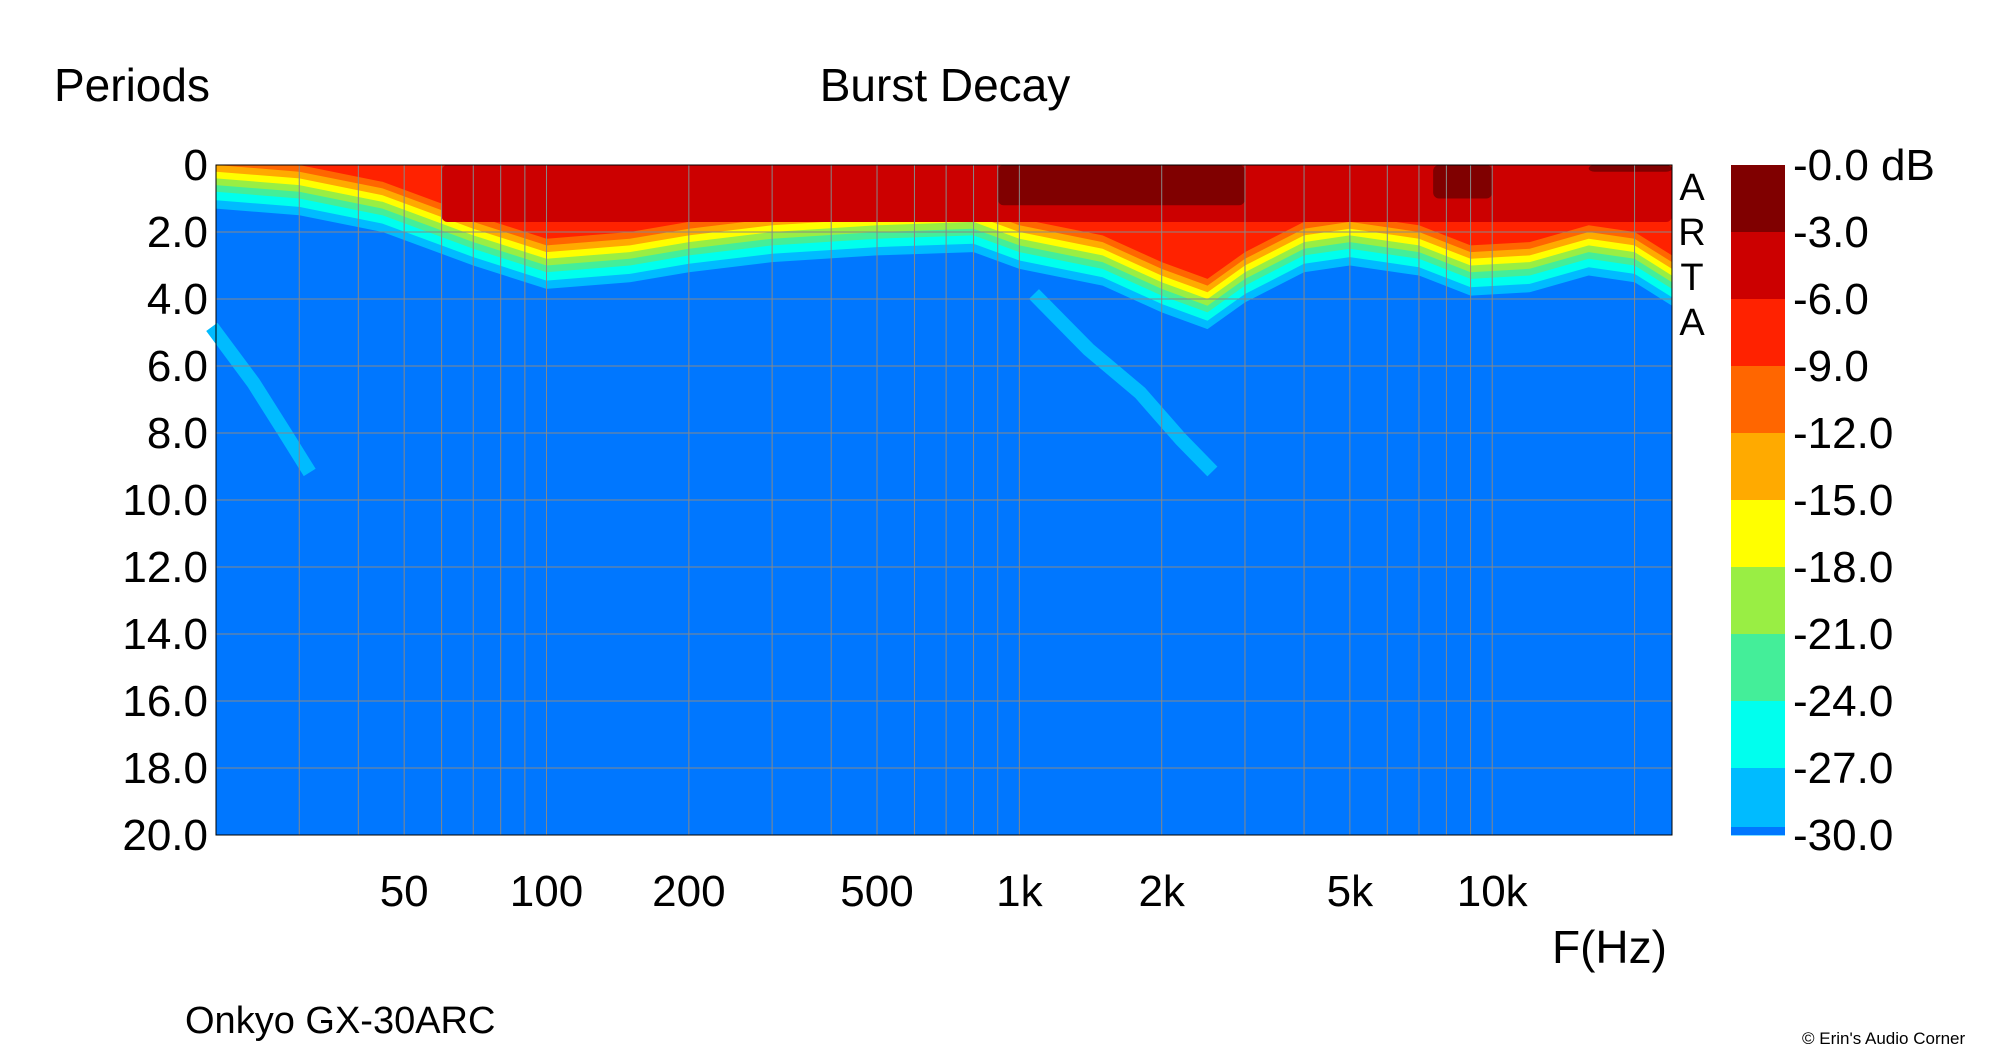  What do you see at coordinates (1831, 366) in the screenshot?
I see `colorbar-label: -9.0` at bounding box center [1831, 366].